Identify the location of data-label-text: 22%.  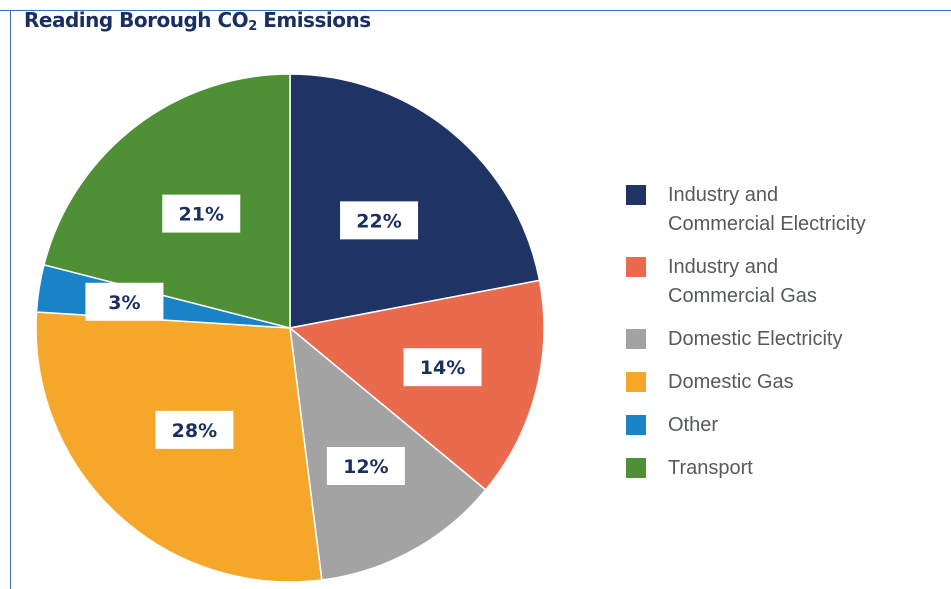
(378, 221).